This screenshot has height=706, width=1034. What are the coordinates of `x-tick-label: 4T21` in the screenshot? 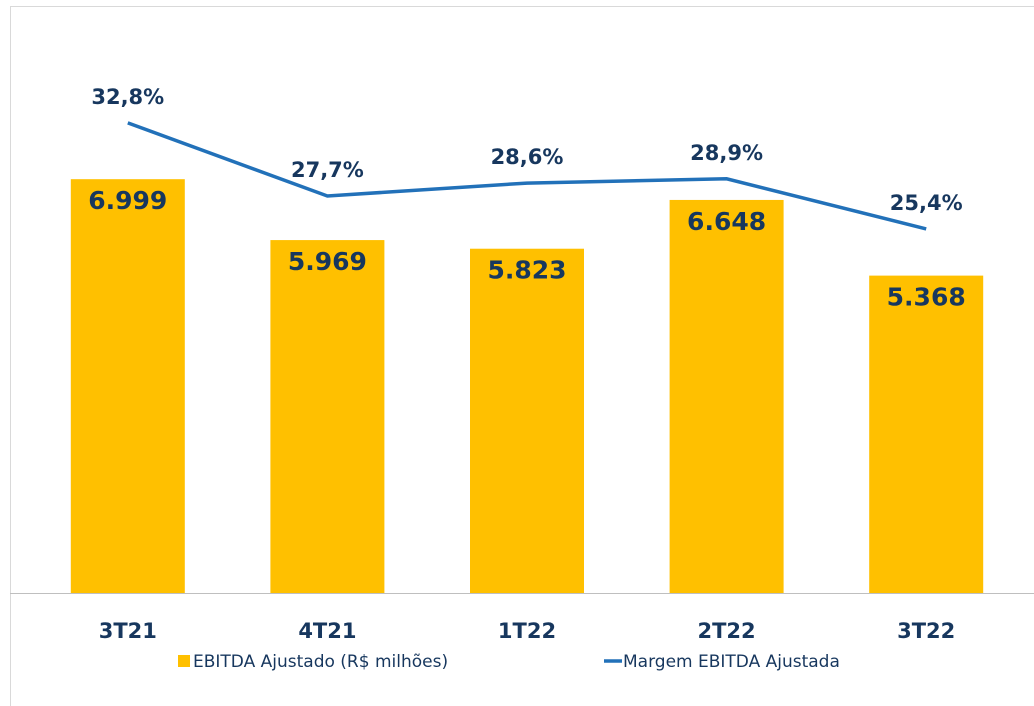 It's located at (327, 631).